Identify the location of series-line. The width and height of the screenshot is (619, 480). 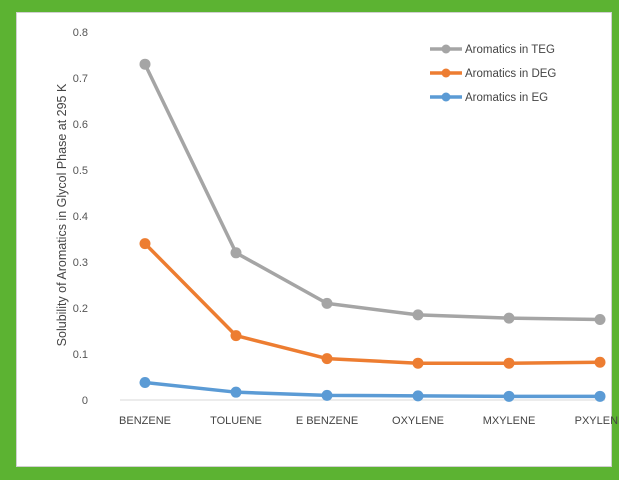
(372, 389).